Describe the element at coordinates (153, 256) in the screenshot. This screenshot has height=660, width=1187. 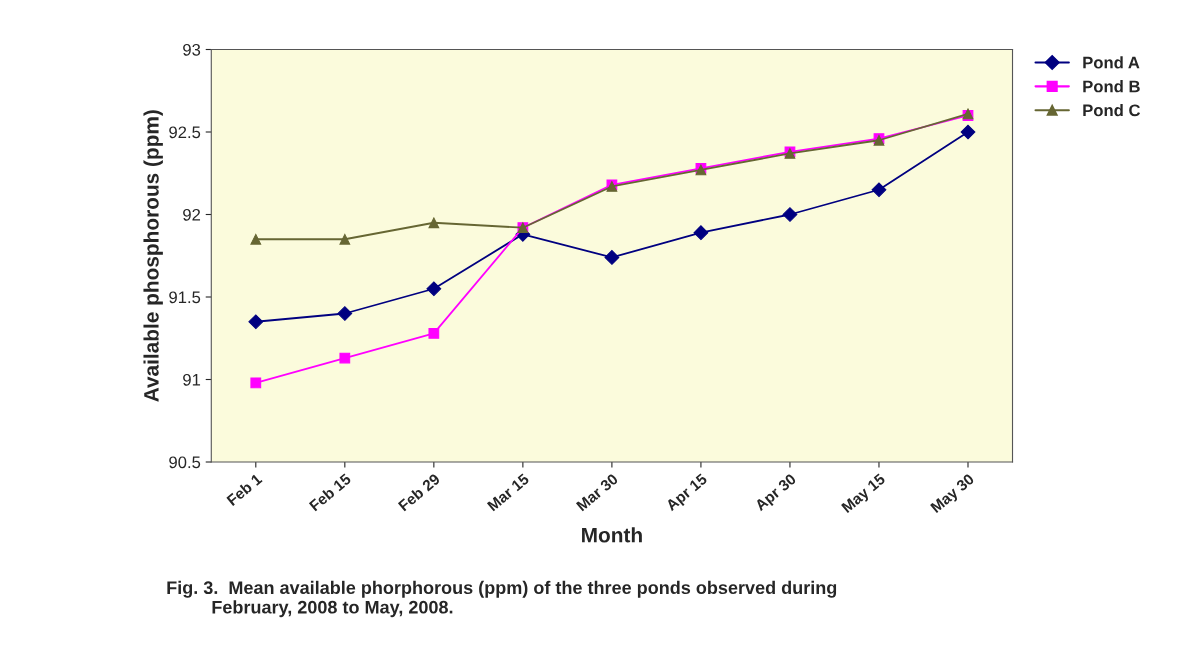
I see `y-axis-title: Available phosphorous (ppm)` at that location.